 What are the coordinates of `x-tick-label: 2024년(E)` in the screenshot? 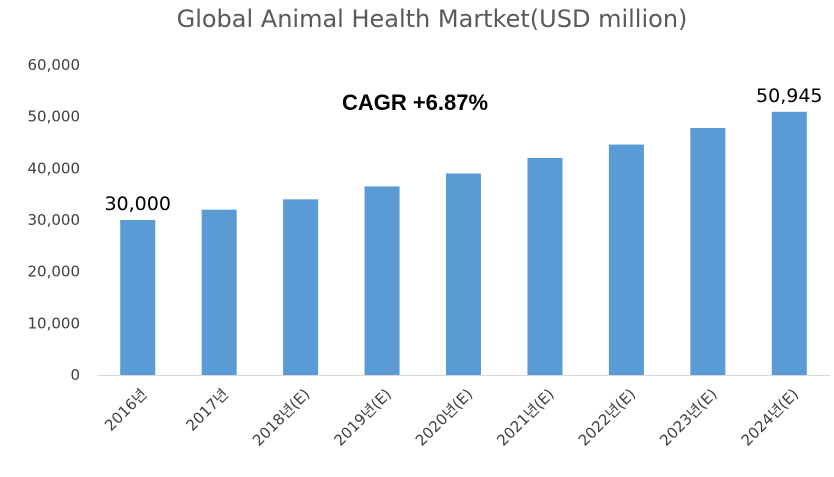 It's located at (770, 417).